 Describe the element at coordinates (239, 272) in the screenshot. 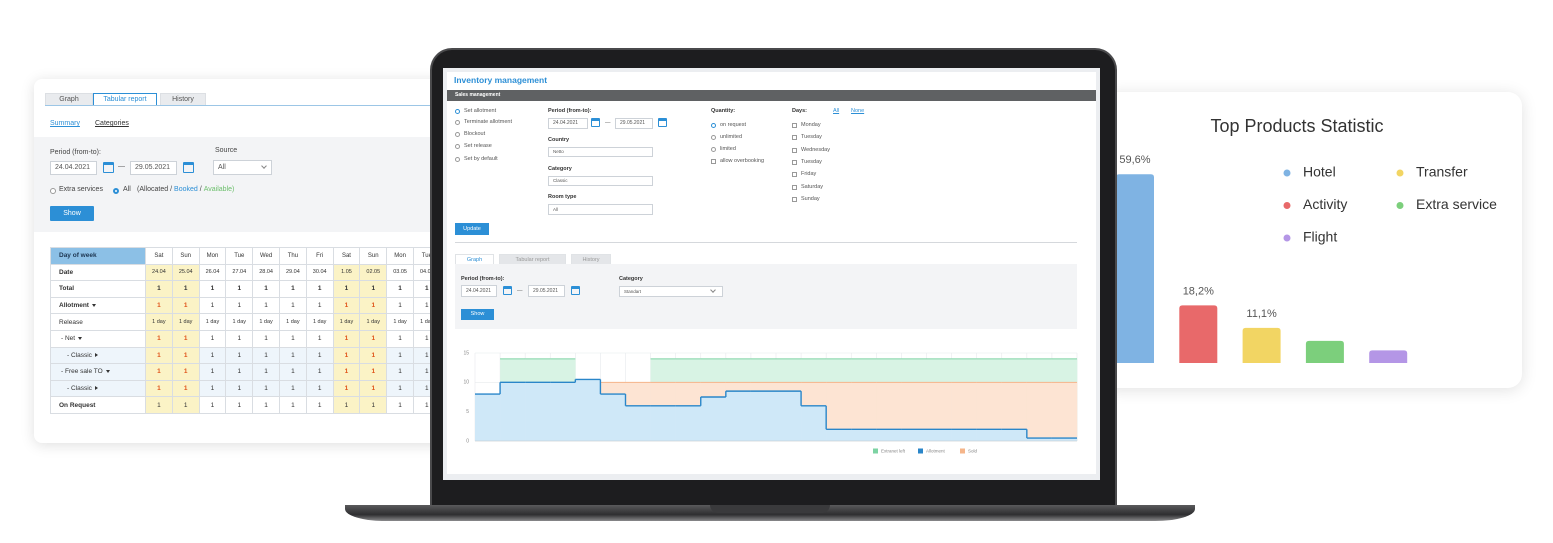

I see `cell-text: 27.04` at that location.